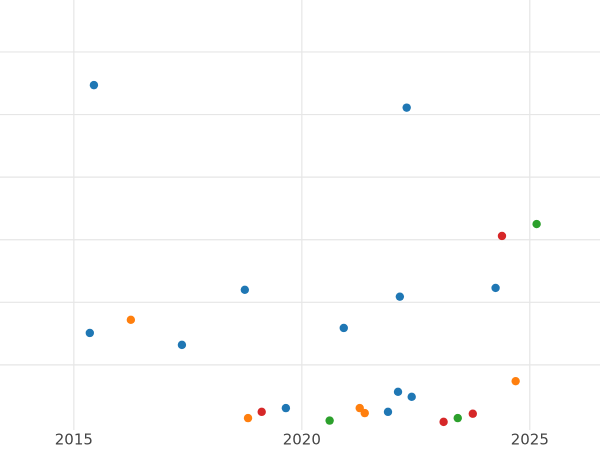  I want to click on x-tick-label: 2020, so click(302, 440).